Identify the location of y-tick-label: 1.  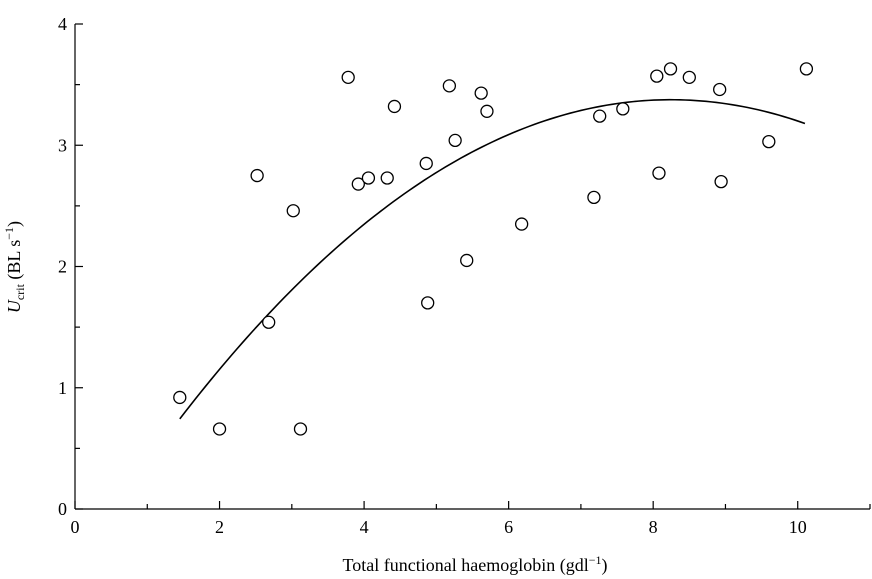
(62, 388).